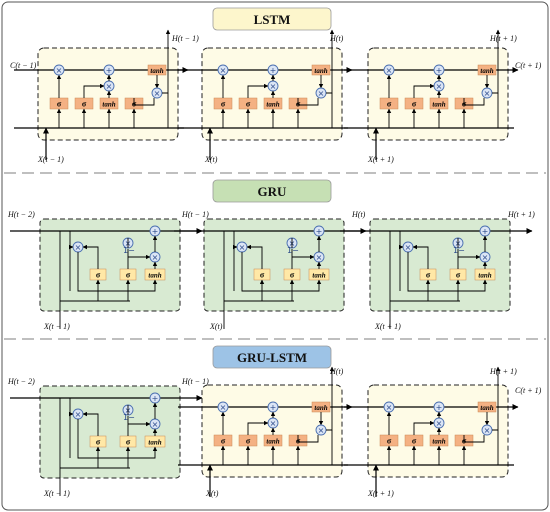 The height and width of the screenshot is (512, 550). Describe the element at coordinates (528, 390) in the screenshot. I see `grulstm-c-right: C(t + 1)` at that location.